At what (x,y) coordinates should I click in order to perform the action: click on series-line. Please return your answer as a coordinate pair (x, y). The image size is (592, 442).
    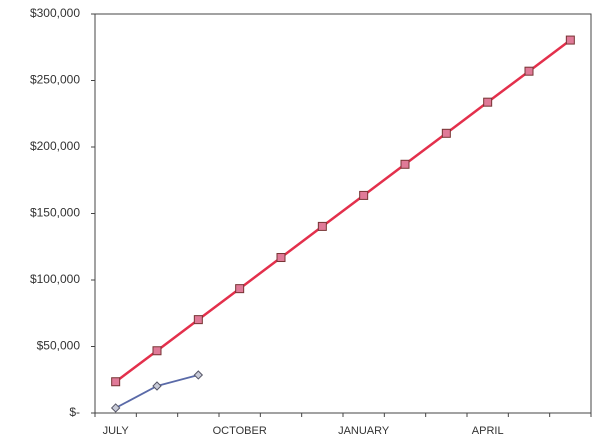
    Looking at the image, I should click on (157, 391).